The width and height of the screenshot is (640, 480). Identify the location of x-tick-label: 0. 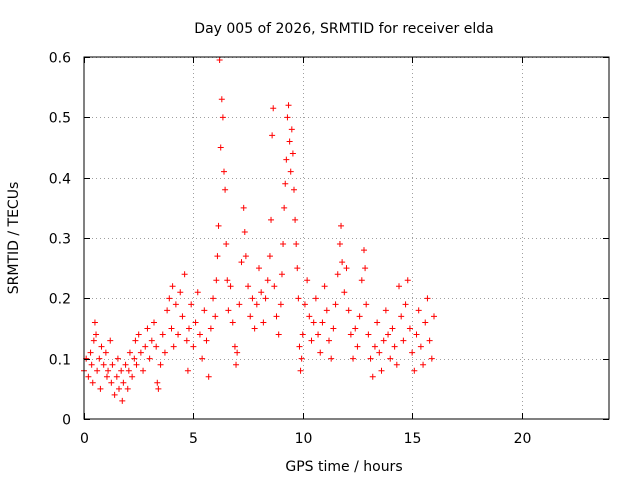
(84, 439).